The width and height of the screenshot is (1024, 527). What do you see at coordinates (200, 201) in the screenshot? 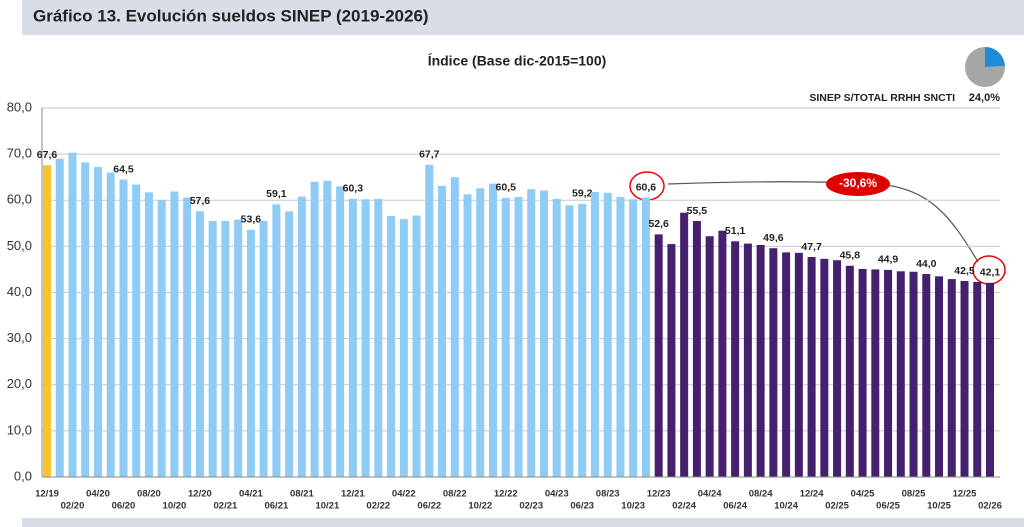
I see `data-label: 57,6` at bounding box center [200, 201].